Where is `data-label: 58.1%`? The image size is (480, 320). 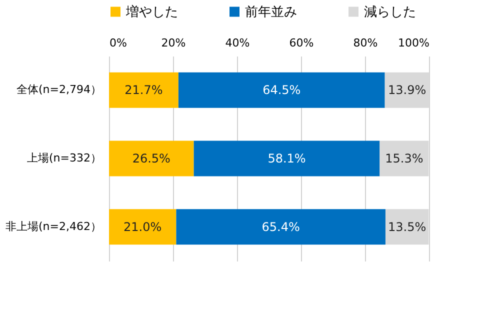
data-label: 58.1% is located at coordinates (287, 159).